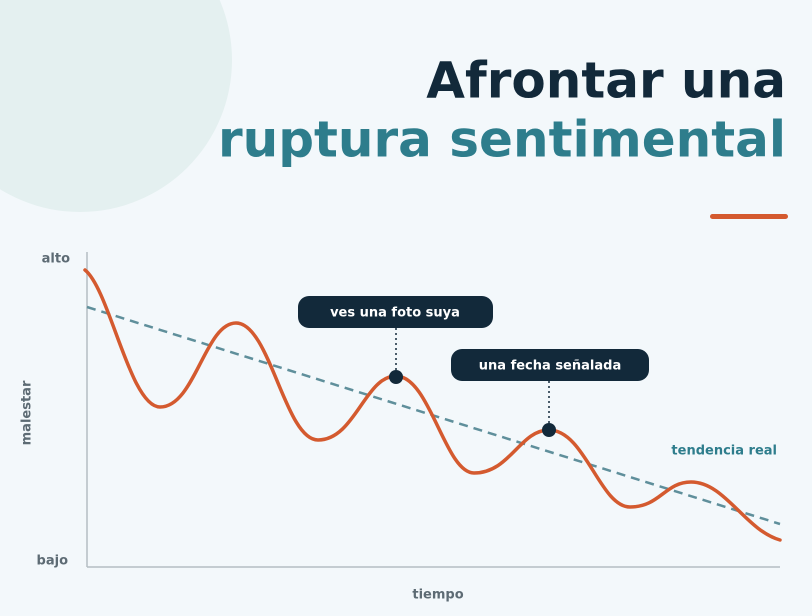 The width and height of the screenshot is (812, 616). What do you see at coordinates (116, 106) in the screenshot?
I see `decor-circle` at bounding box center [116, 106].